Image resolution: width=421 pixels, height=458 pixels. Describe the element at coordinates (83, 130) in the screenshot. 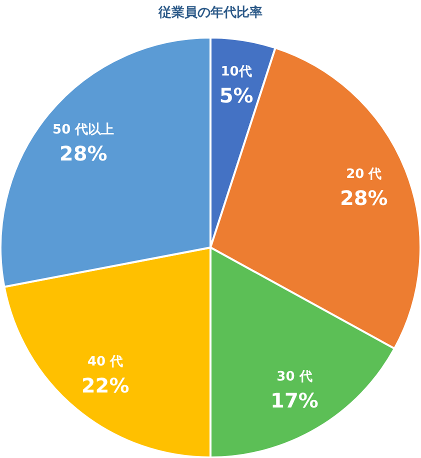

I see `slice-label: 50 代以上` at that location.